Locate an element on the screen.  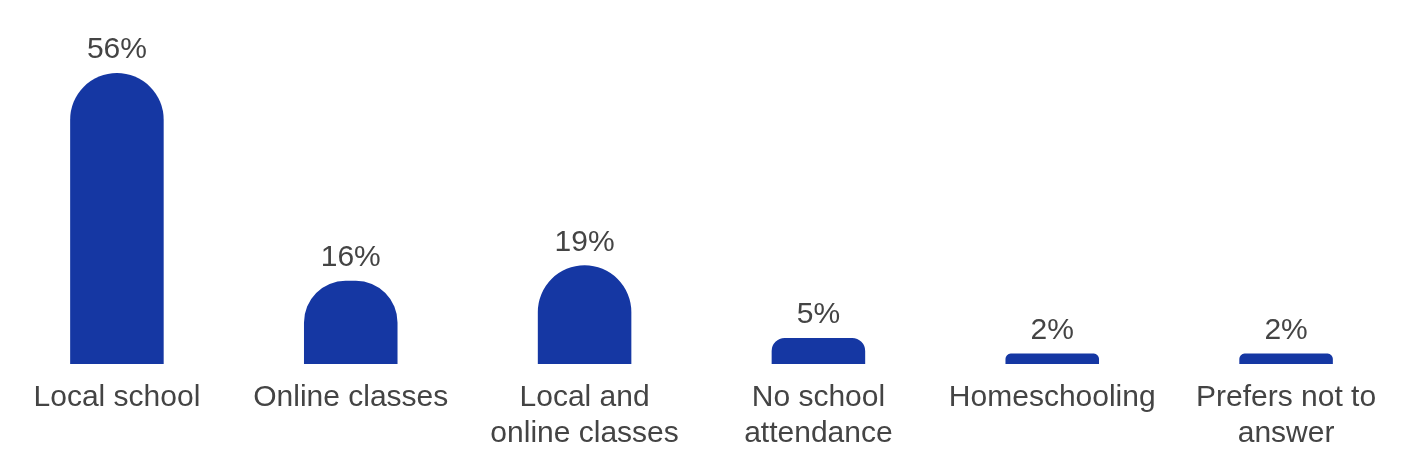
data-label: 56% is located at coordinates (116, 48).